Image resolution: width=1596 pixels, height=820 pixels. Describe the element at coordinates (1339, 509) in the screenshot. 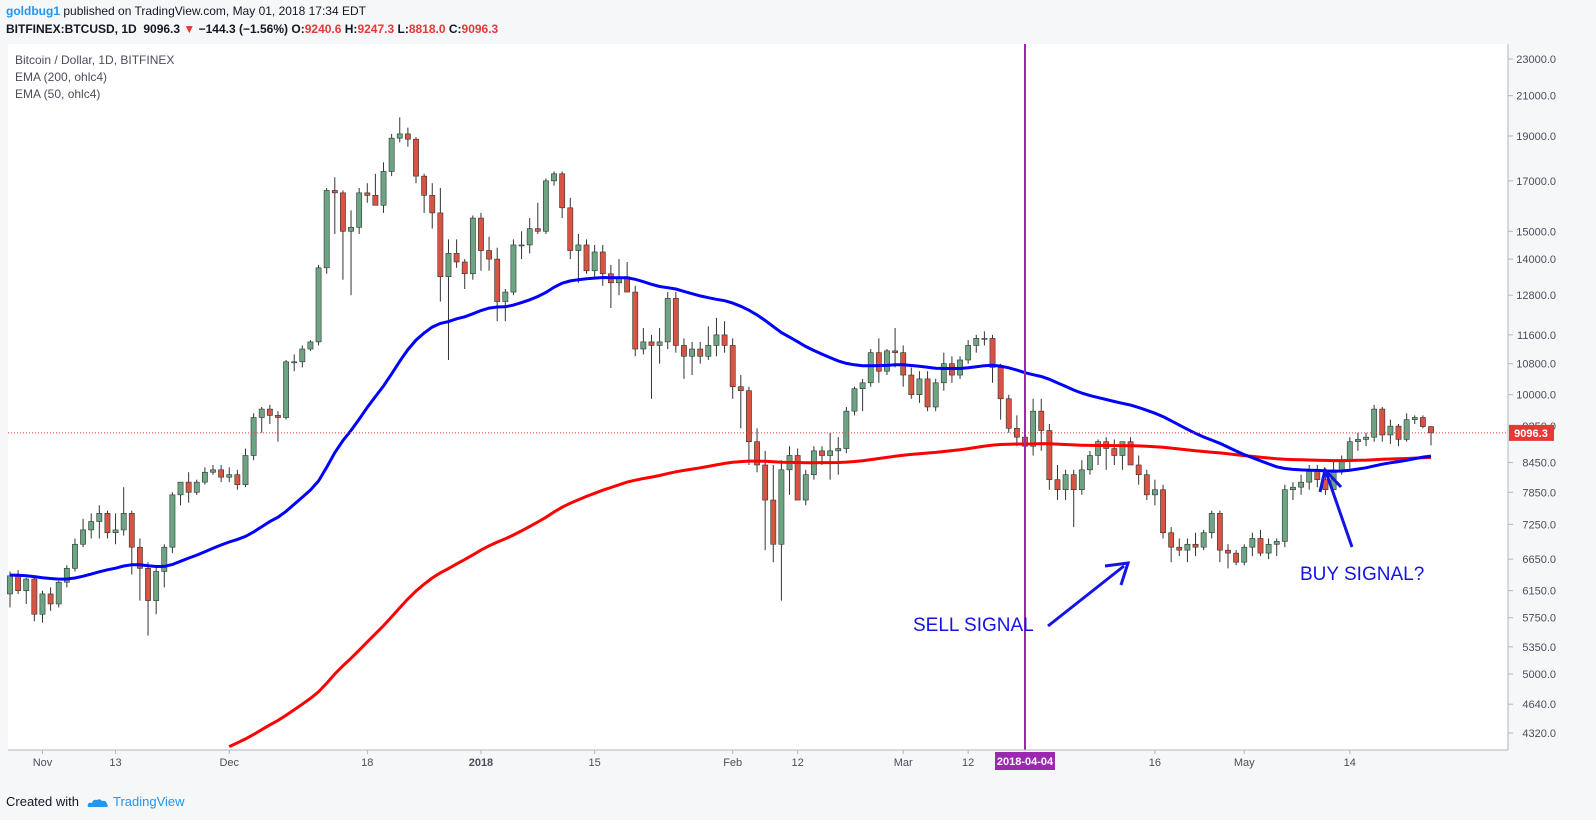

I see `buy-arrow-shaft` at that location.